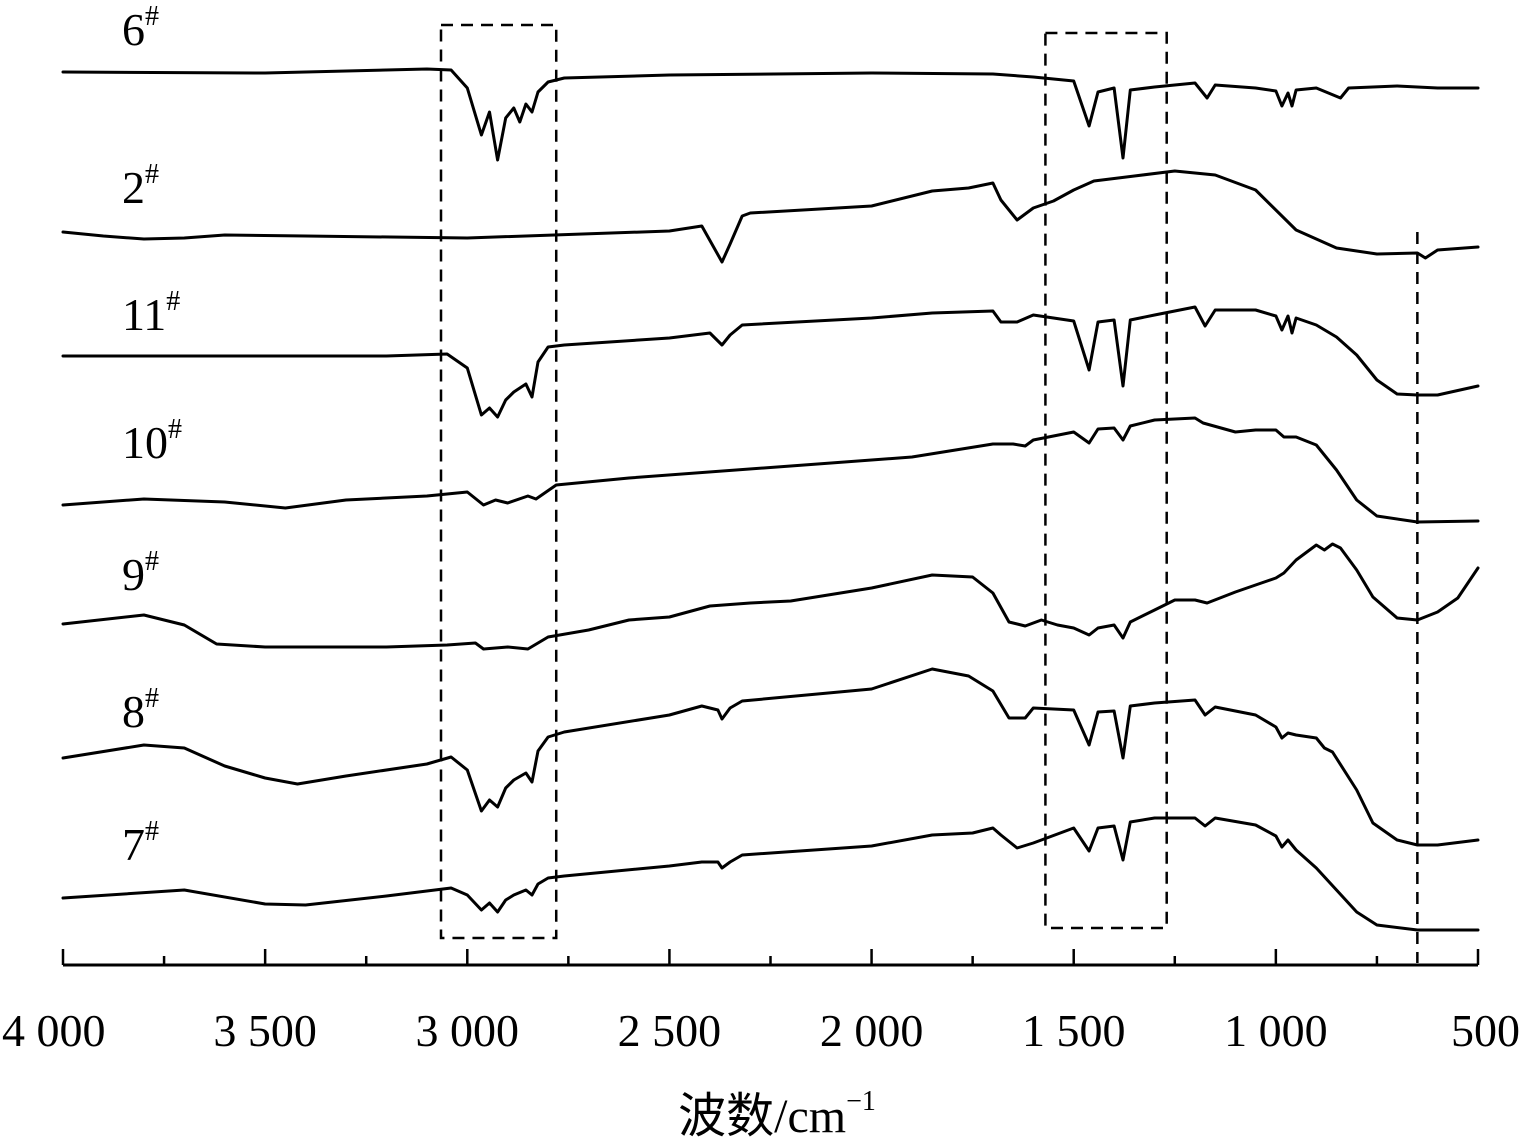 Image resolution: width=1522 pixels, height=1144 pixels. What do you see at coordinates (151, 313) in the screenshot?
I see `series-label-11: 11#` at bounding box center [151, 313].